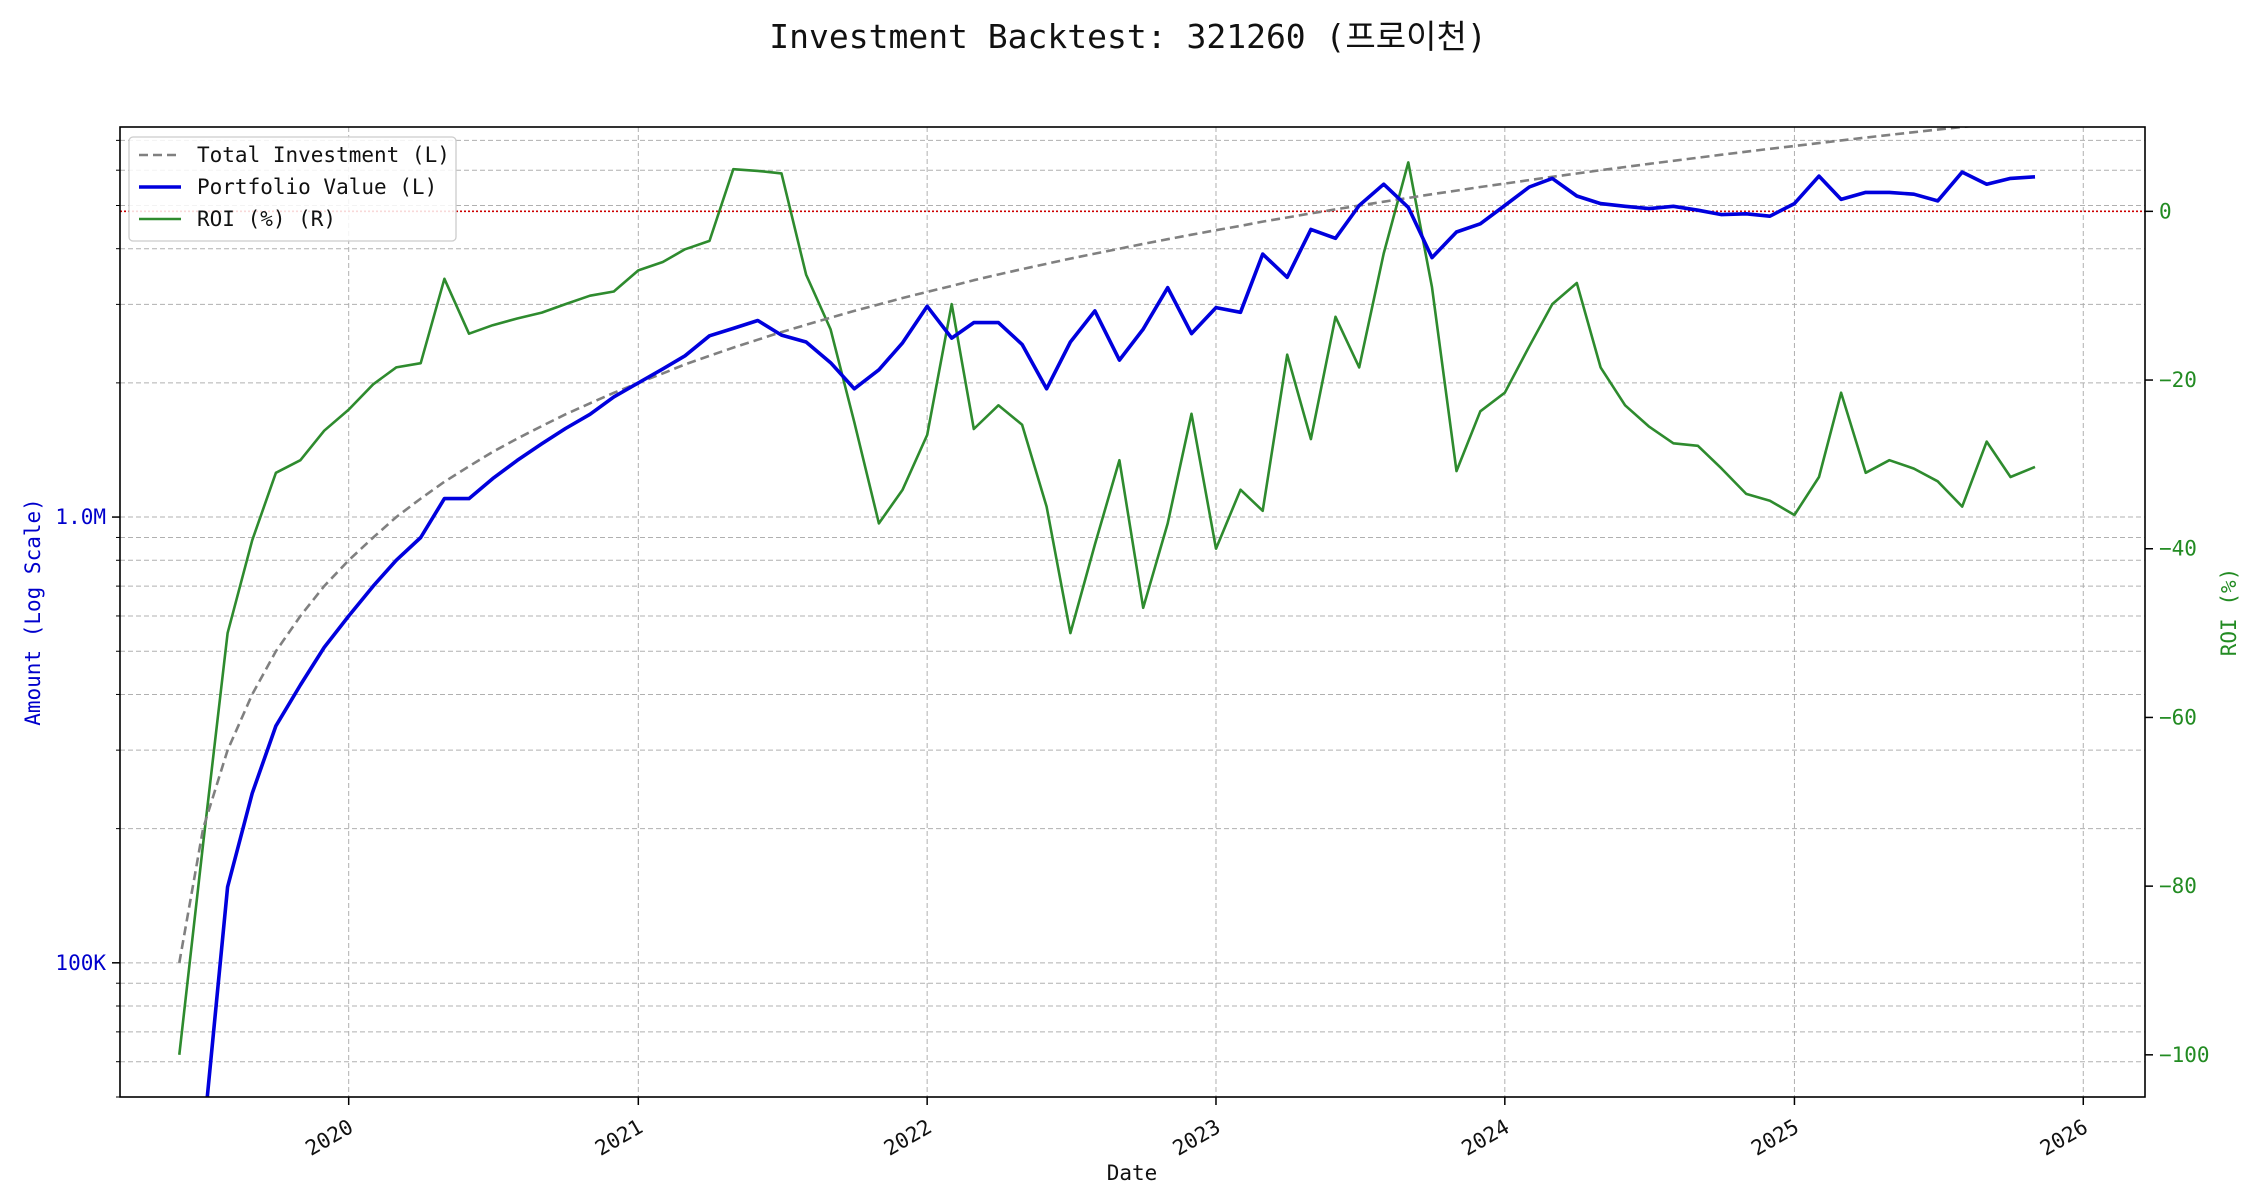  I want to click on left-axis-label: Amount (Log Scale), so click(33, 612).